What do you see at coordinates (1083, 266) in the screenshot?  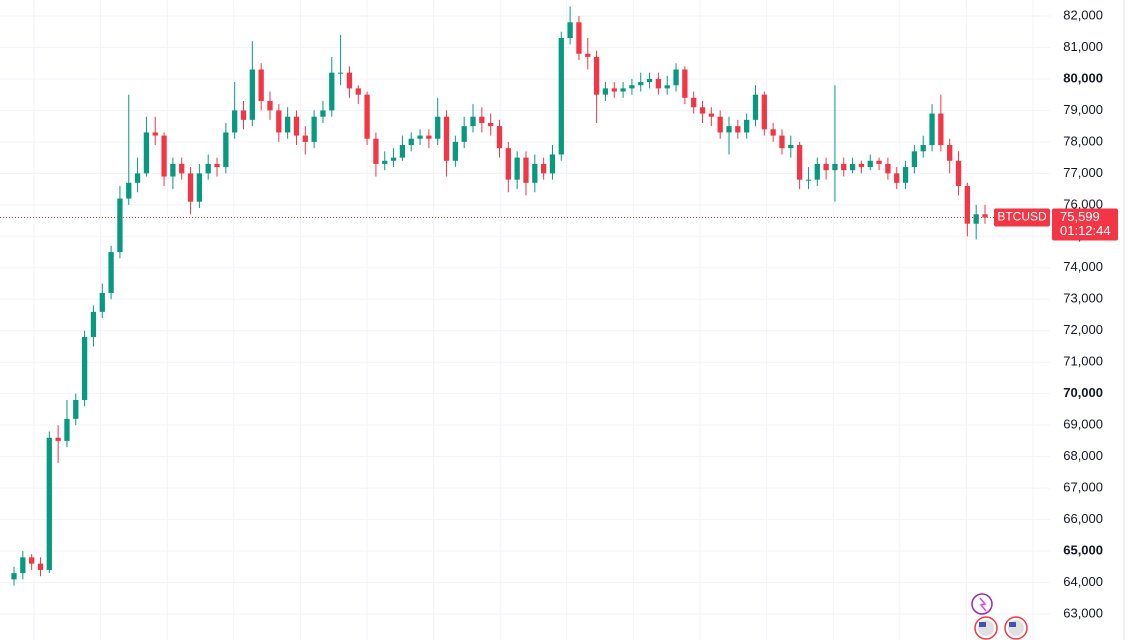 I see `y-tick-label: 74,000` at bounding box center [1083, 266].